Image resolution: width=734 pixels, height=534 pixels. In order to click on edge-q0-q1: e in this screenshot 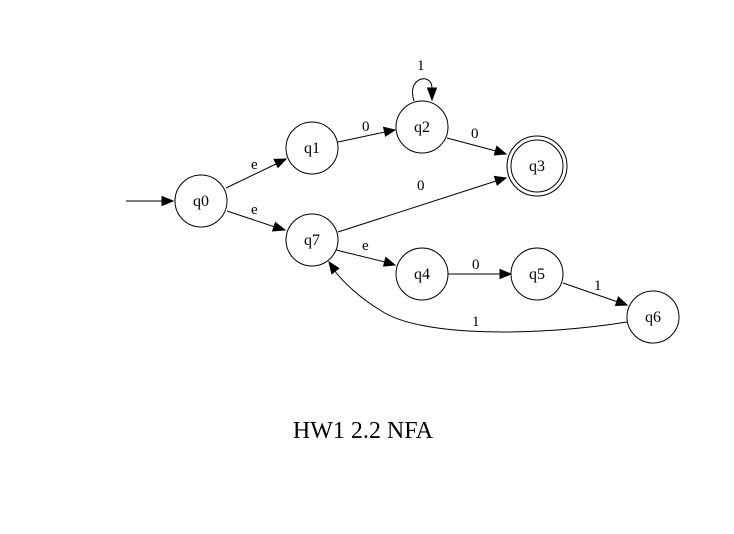, I will do `click(256, 173)`.